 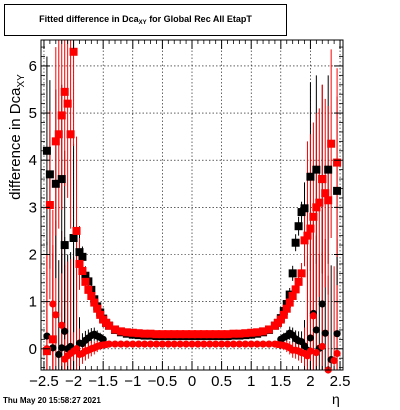 I want to click on y-axis-label-text: difference in Dca, so click(x=15, y=143).